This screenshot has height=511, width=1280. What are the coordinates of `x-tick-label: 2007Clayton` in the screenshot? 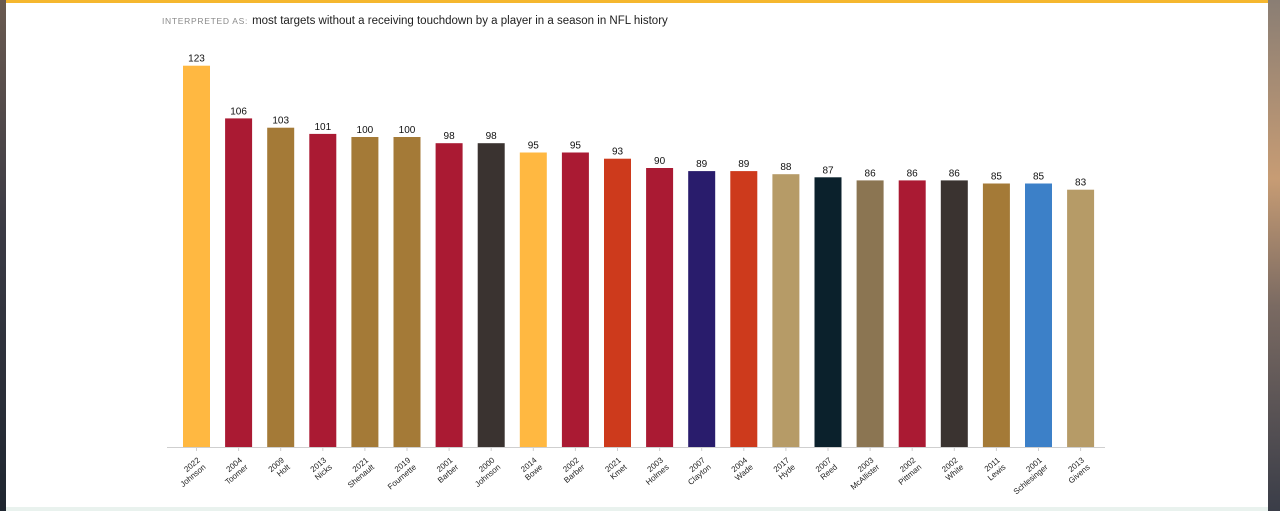 It's located at (696, 471).